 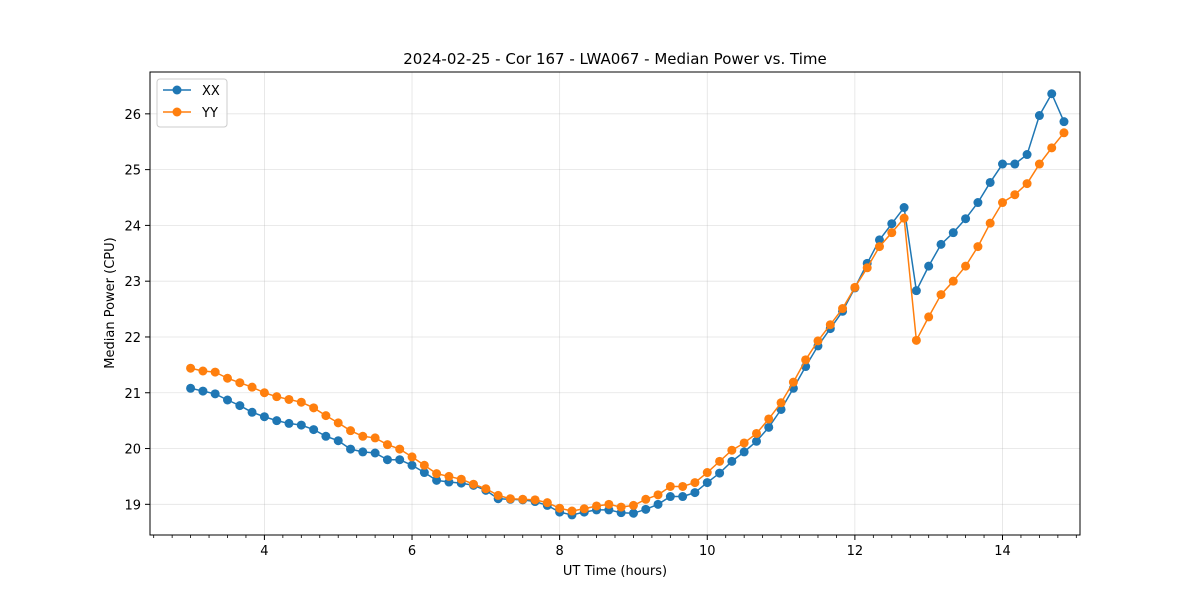 I want to click on x-tick-label: 8, so click(x=560, y=551).